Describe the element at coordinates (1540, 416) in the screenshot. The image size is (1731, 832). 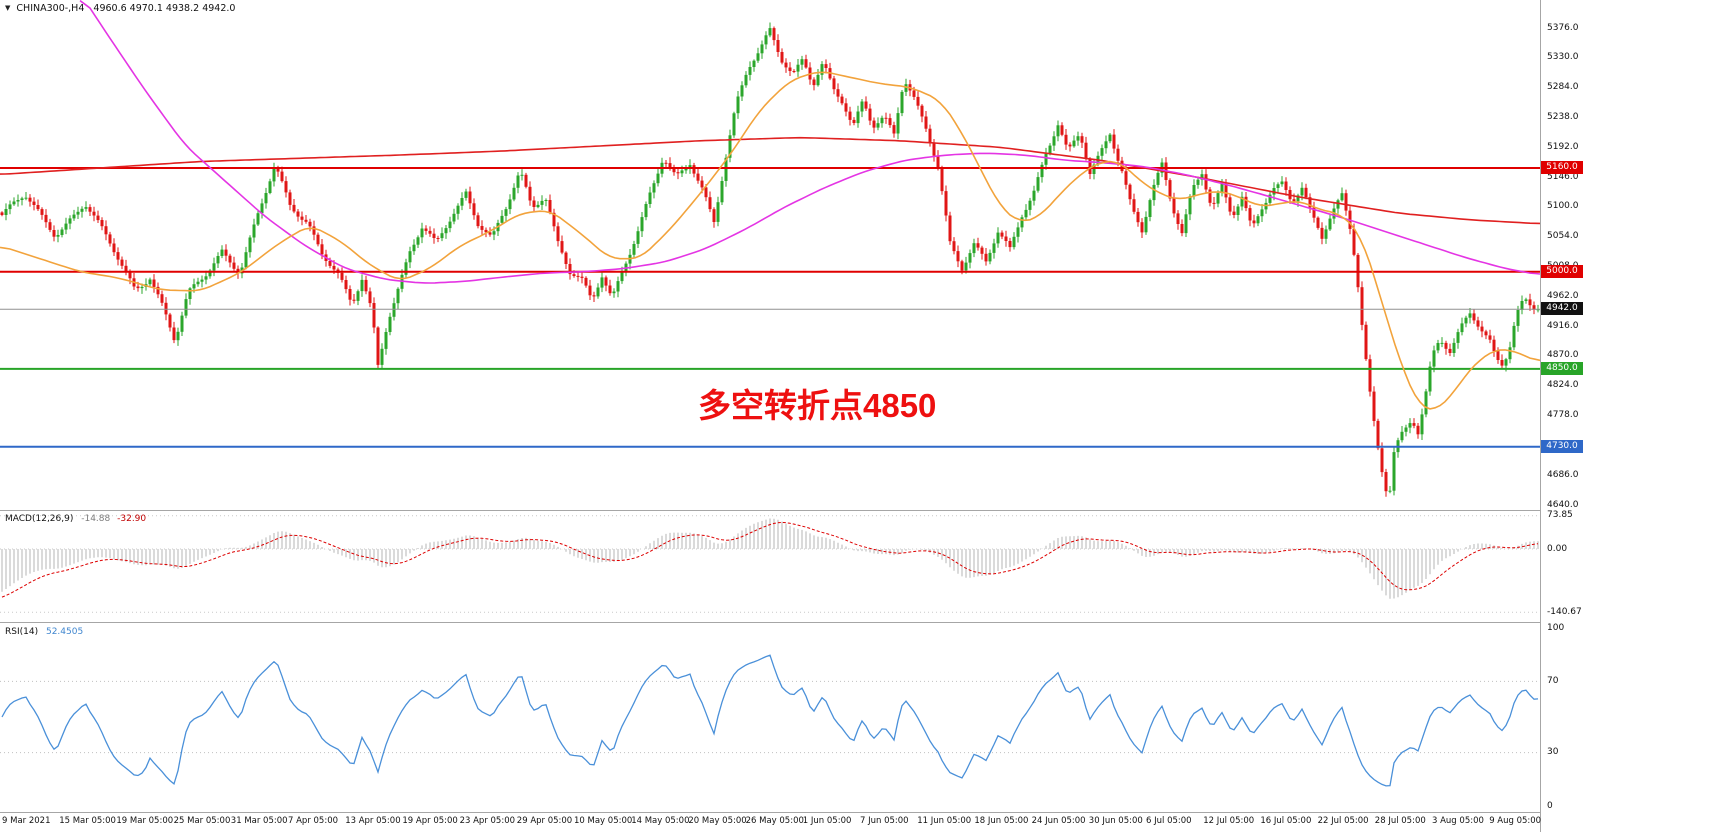
I see `scale-divider` at that location.